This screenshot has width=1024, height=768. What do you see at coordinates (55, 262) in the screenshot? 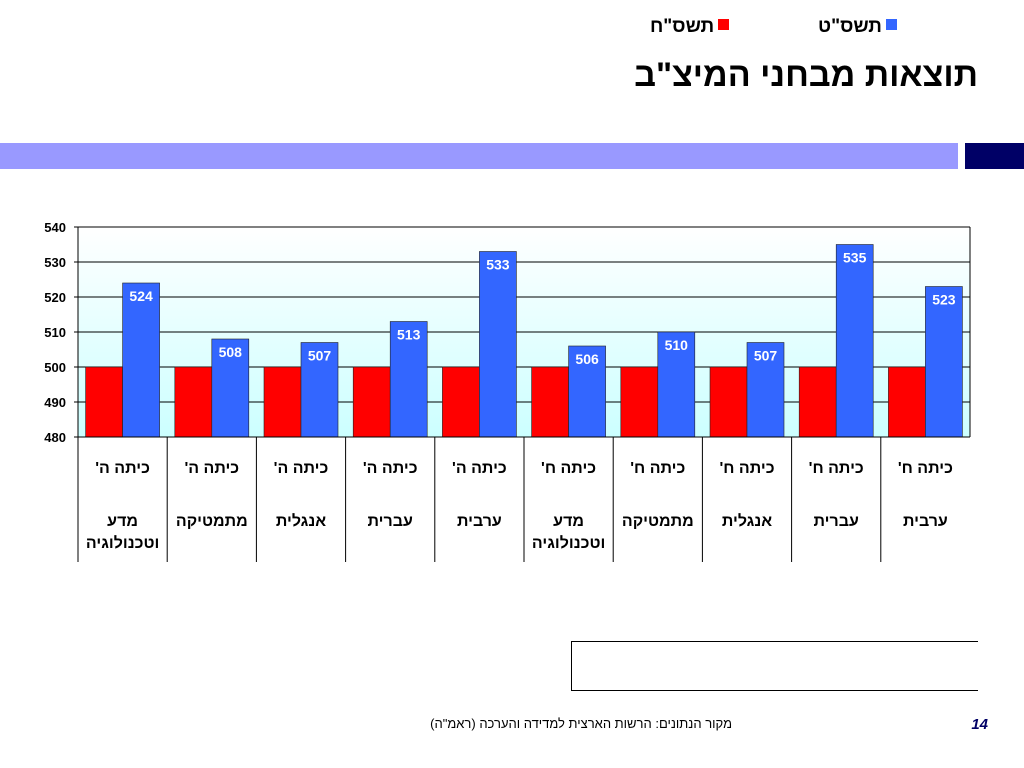
I see `y-tick-label: 530` at bounding box center [55, 262].